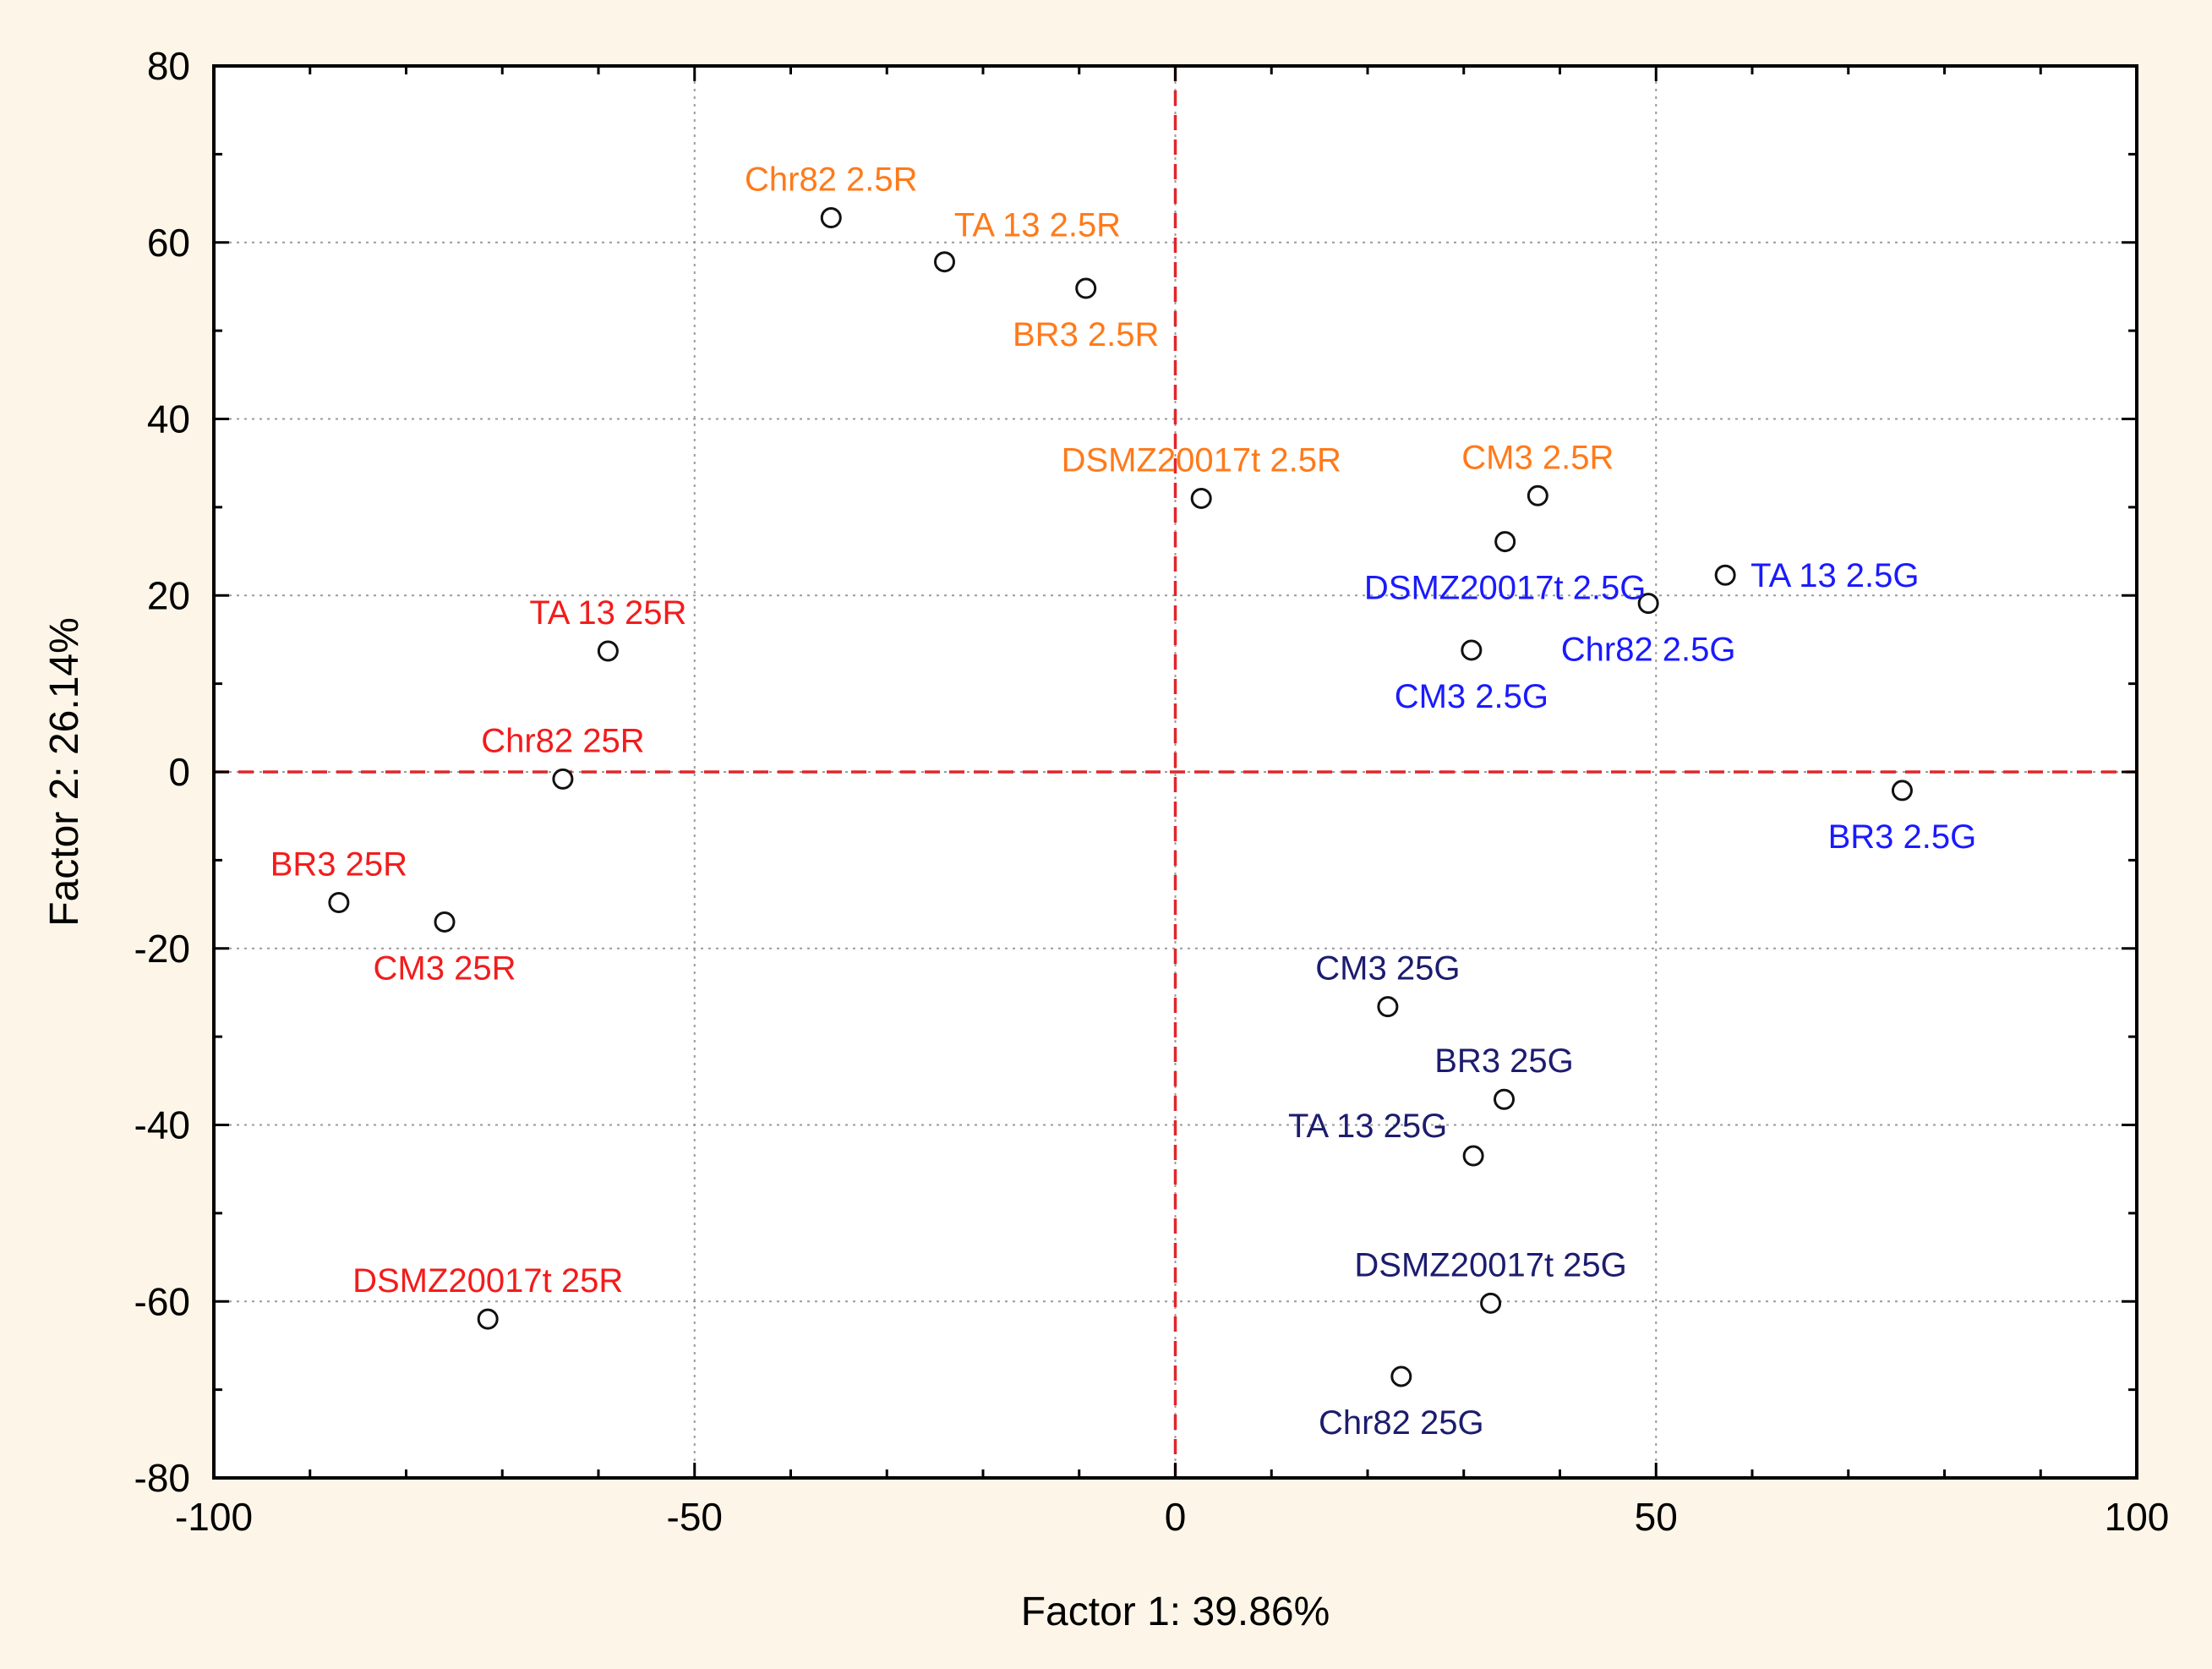 The height and width of the screenshot is (1669, 2212). I want to click on y-tick-label: -60, so click(162, 1301).